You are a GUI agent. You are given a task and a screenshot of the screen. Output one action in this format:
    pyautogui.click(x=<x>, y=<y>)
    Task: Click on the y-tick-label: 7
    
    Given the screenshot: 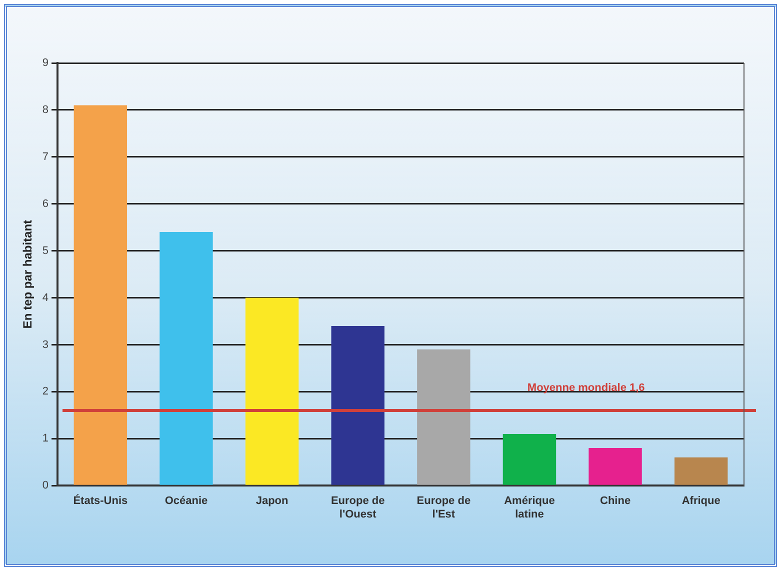 What is the action you would take?
    pyautogui.click(x=45, y=156)
    